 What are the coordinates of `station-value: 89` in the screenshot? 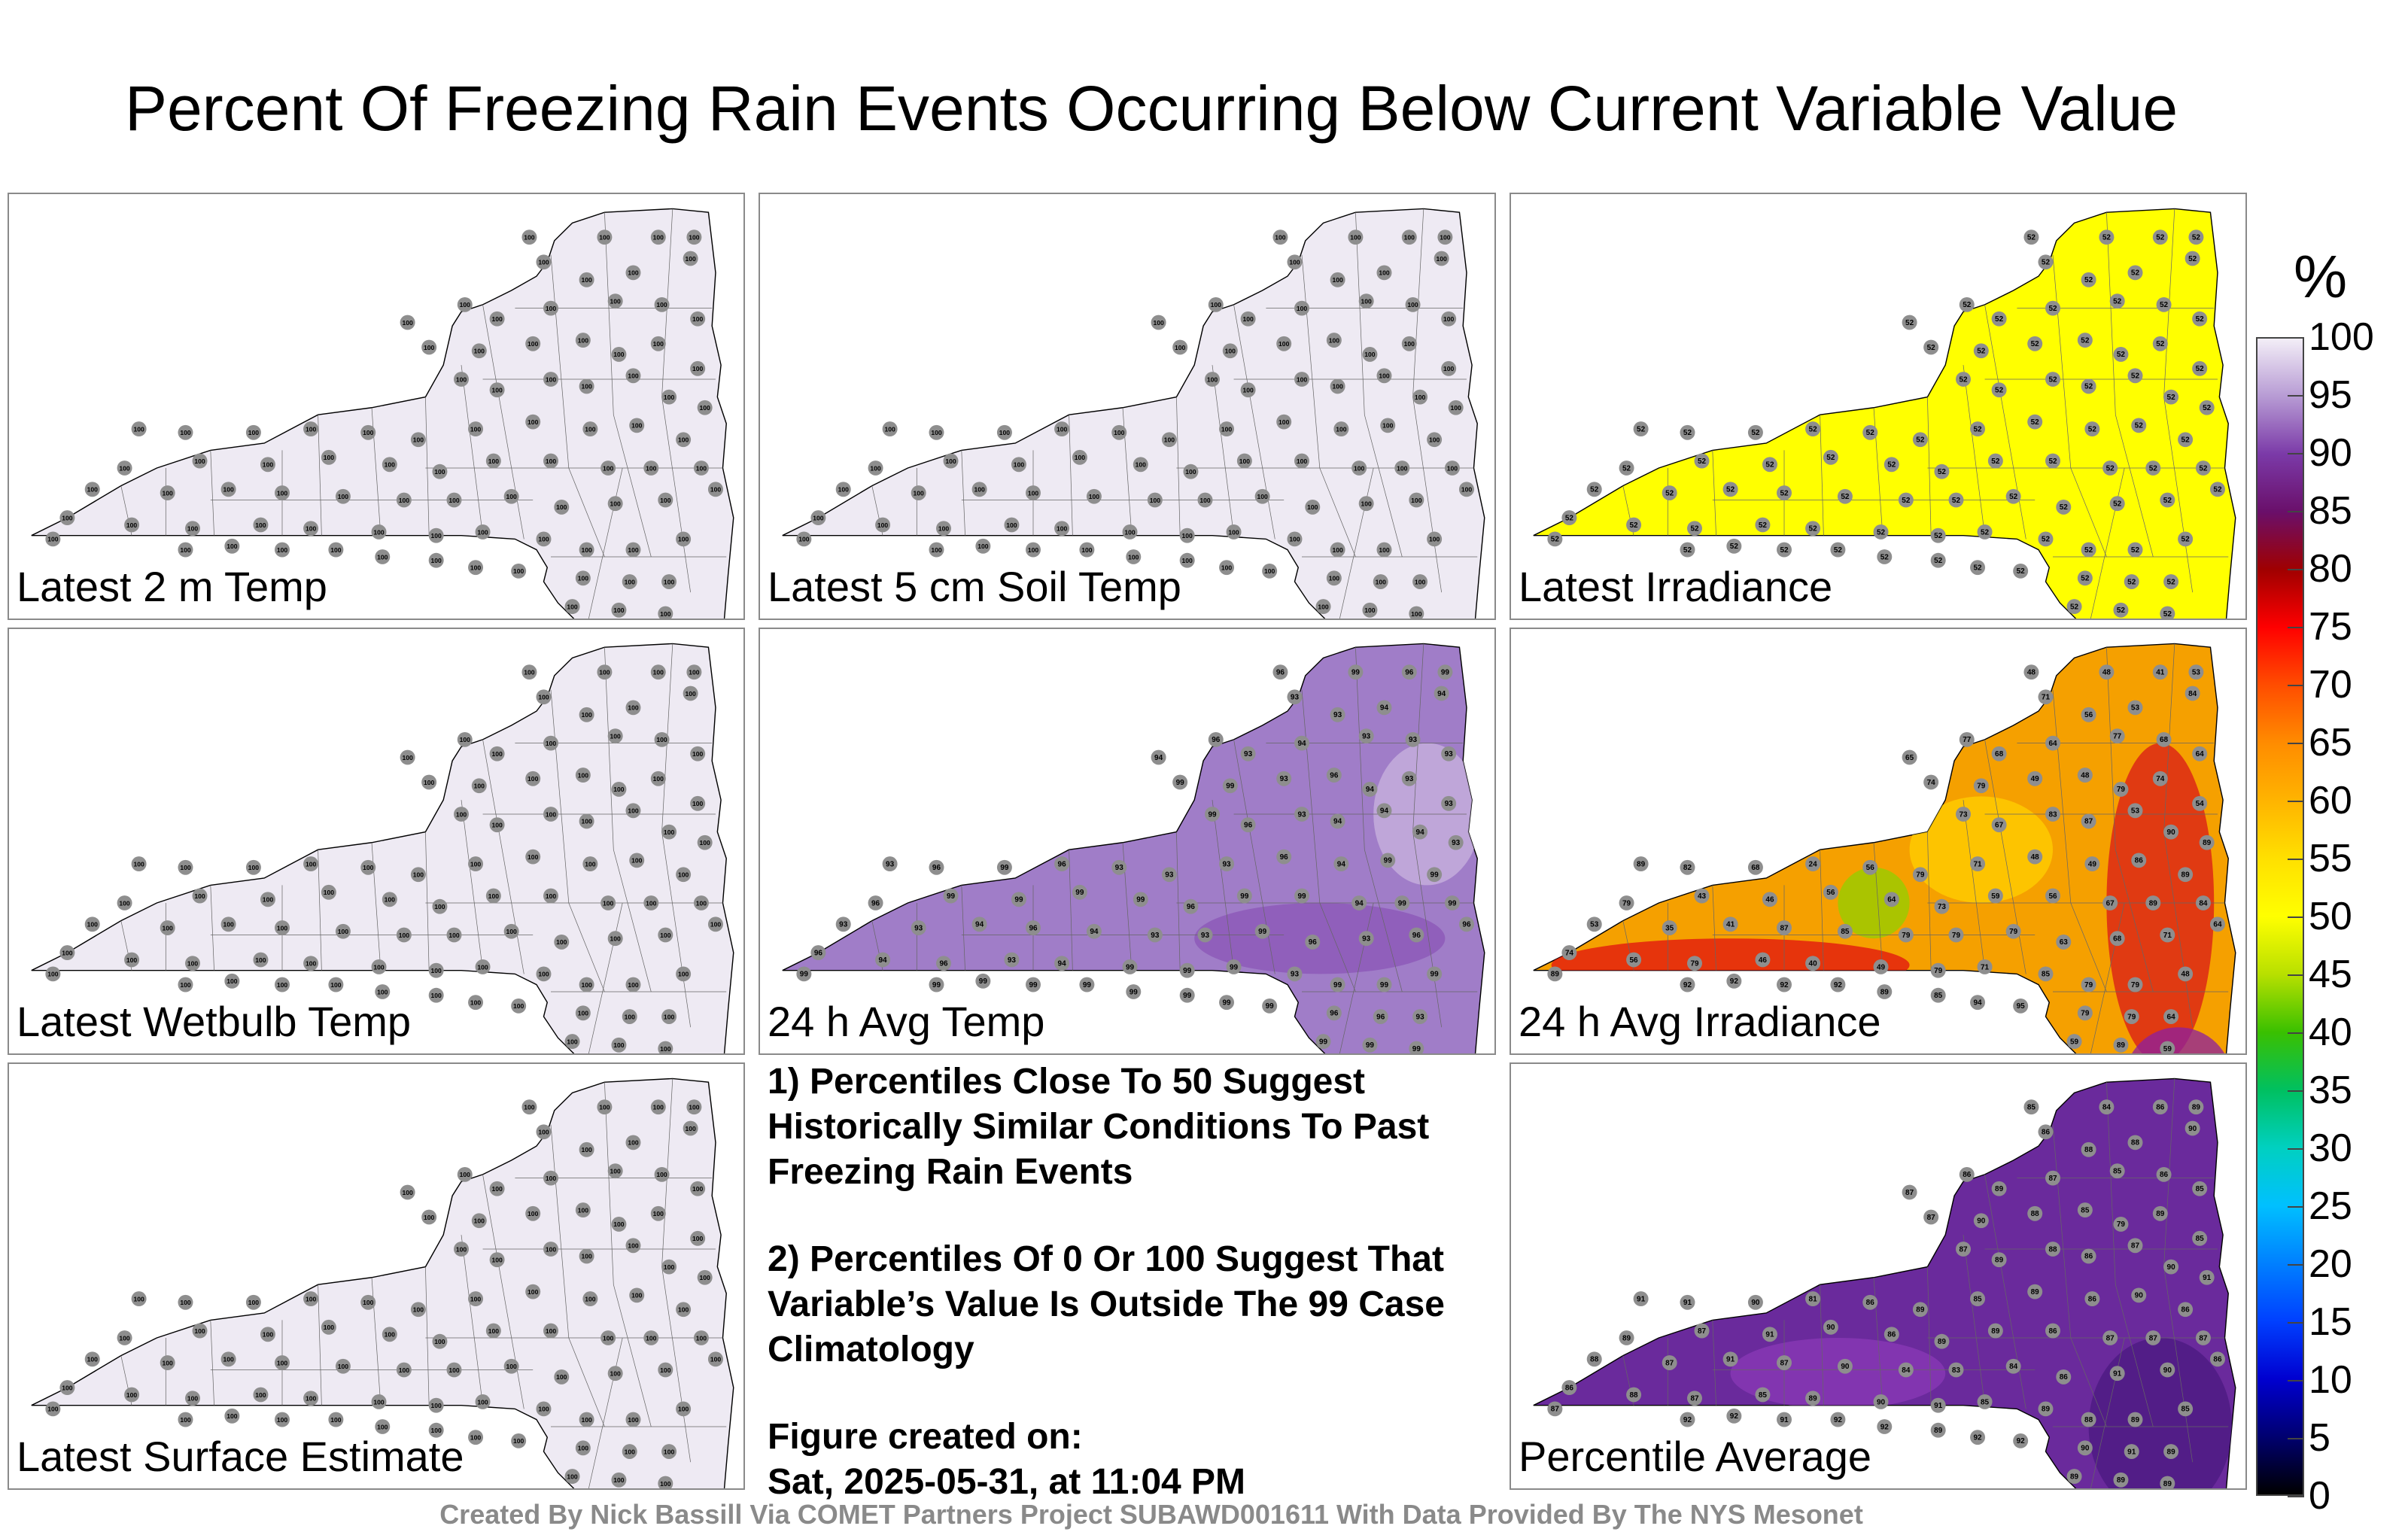 It's located at (2207, 843).